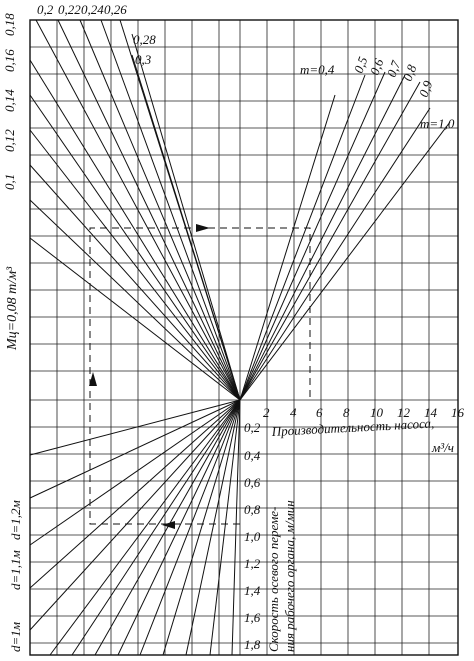  I want to click on top-m-label: 0,26, so click(115, 9).